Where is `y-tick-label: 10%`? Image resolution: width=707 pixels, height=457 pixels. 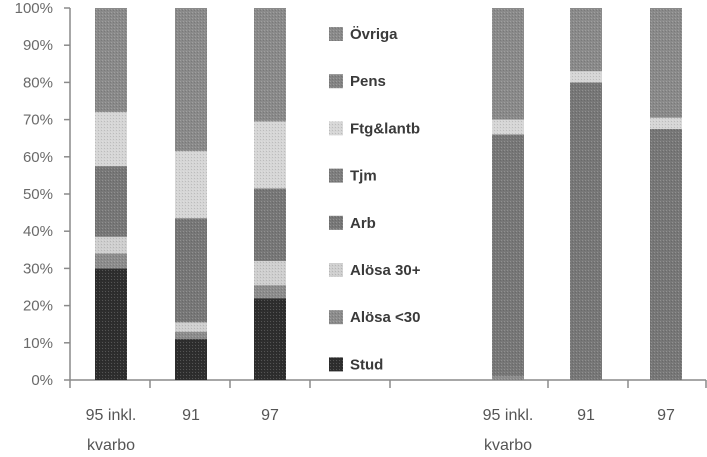
y-tick-label: 10% is located at coordinates (38, 343).